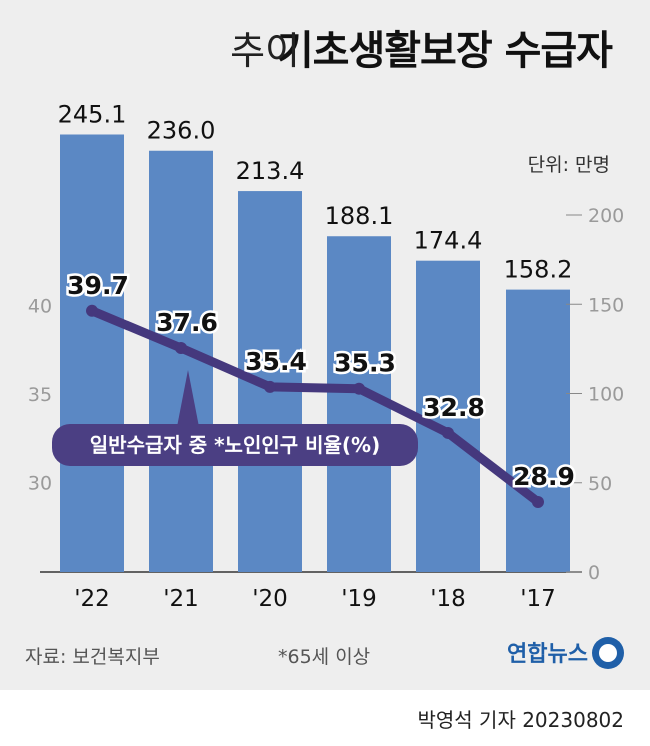 The image size is (650, 746). What do you see at coordinates (92, 599) in the screenshot?
I see `x-tick-label: '22` at bounding box center [92, 599].